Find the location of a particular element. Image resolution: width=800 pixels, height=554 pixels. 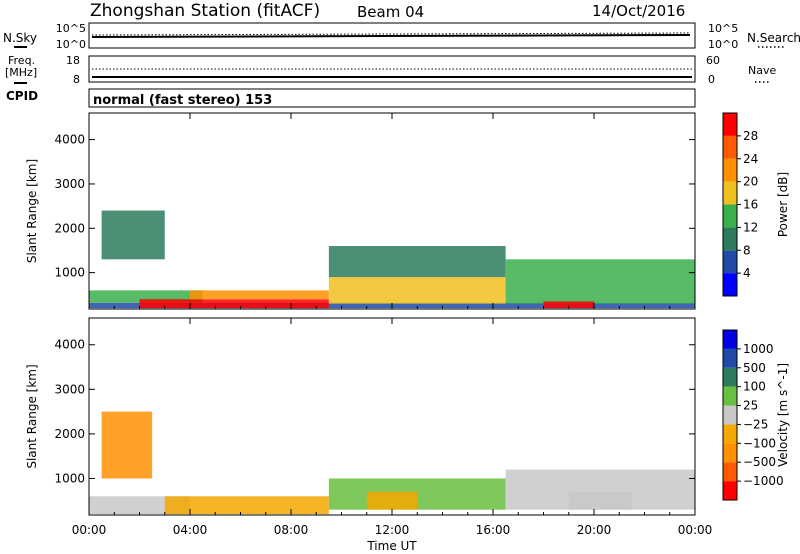

freq-right-tick-top: 60 is located at coordinates (713, 60).